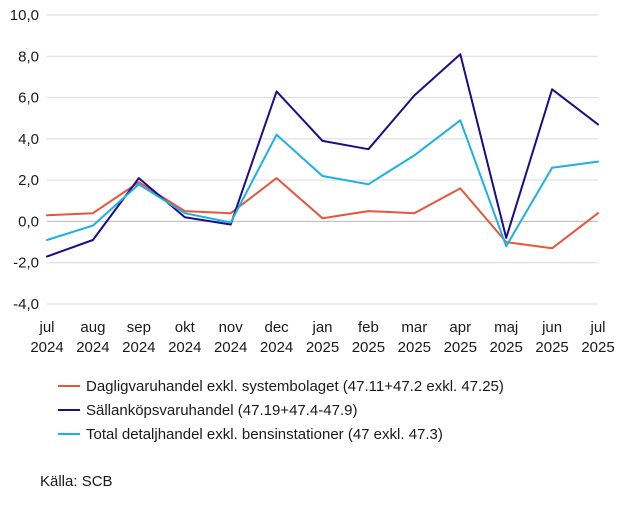 This screenshot has width=643, height=506. I want to click on x-tick-month: feb, so click(368, 327).